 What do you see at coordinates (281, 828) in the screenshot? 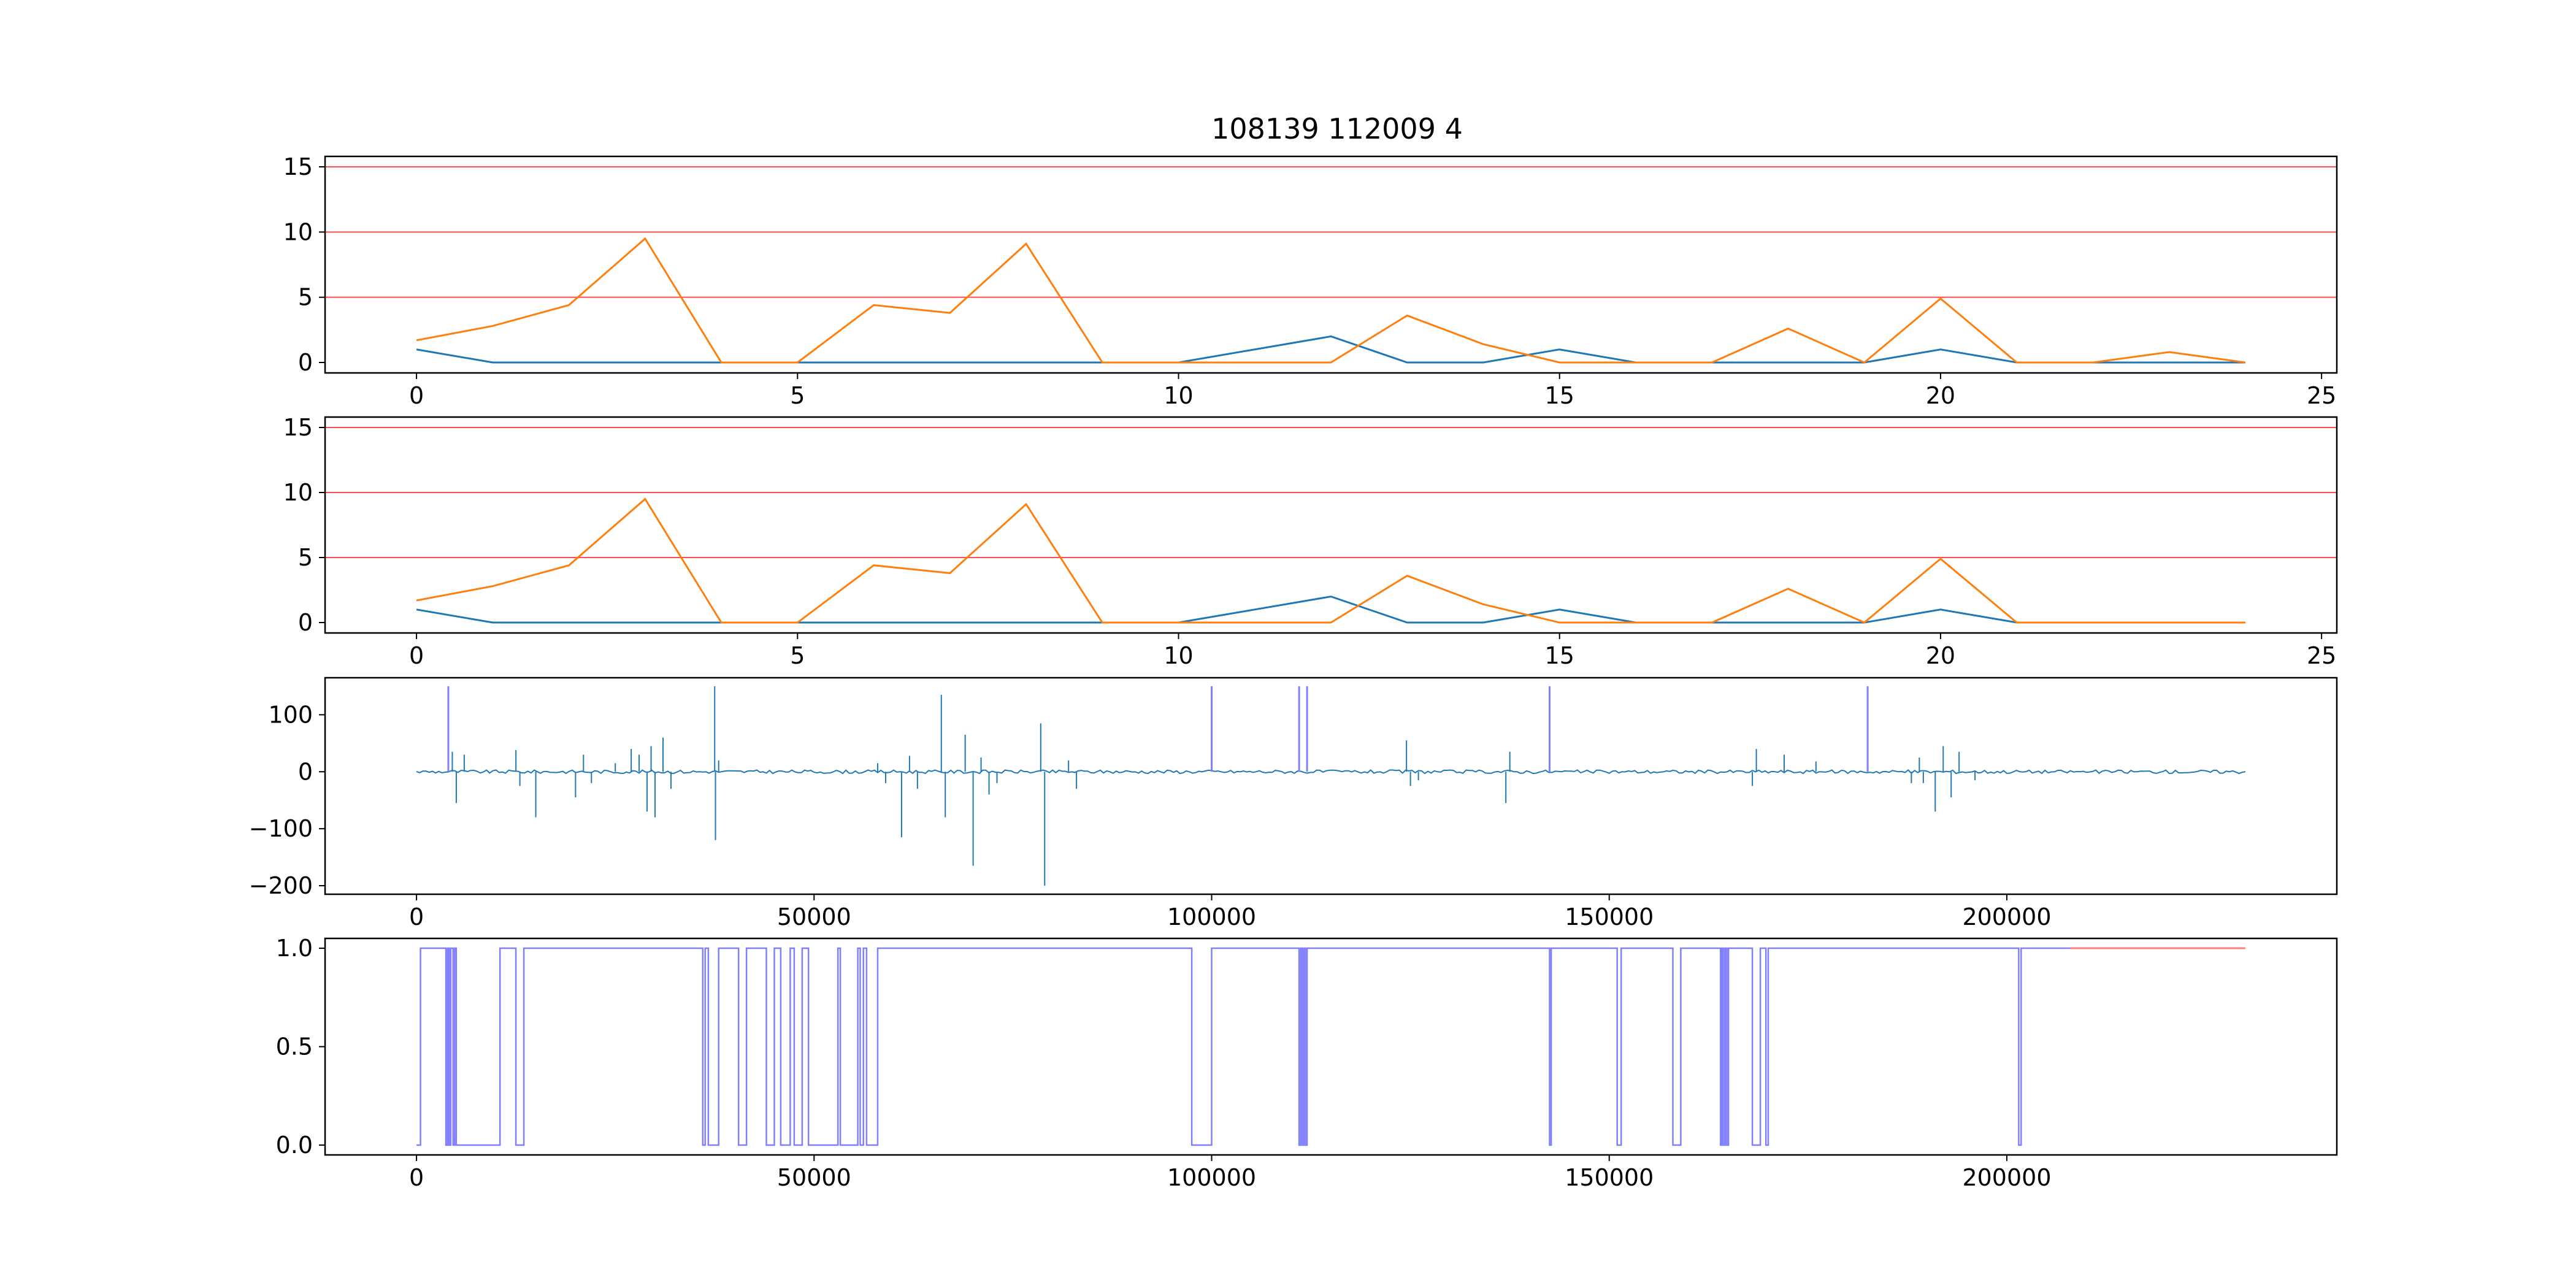
I see `y-tick-label: −100` at bounding box center [281, 828].